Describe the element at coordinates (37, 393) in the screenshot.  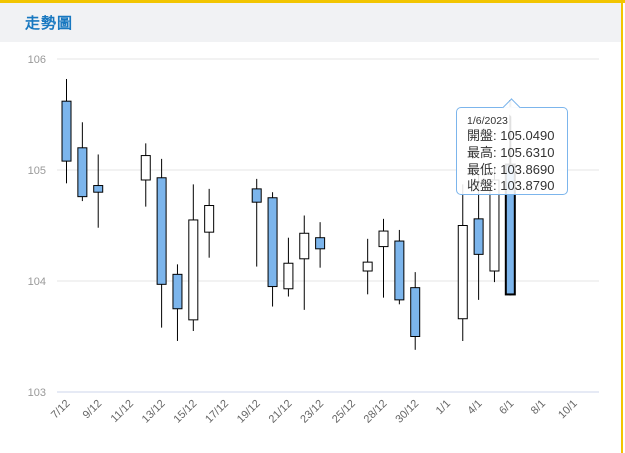
I see `y-axis-label-103: 103` at that location.